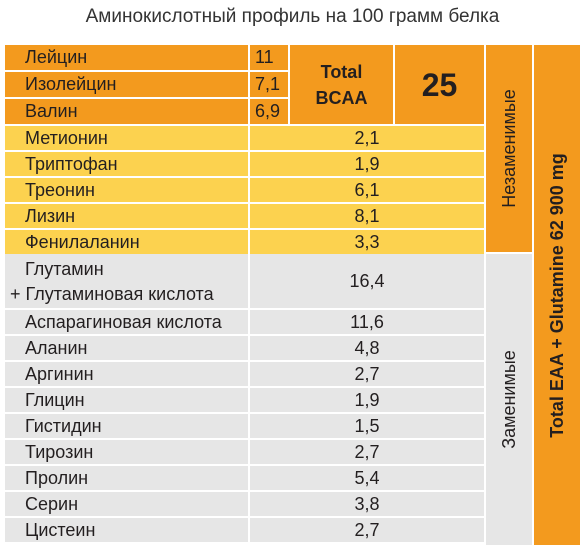 The image size is (585, 548). What do you see at coordinates (64, 269) in the screenshot?
I see `amino-name-line1: Глутамин` at bounding box center [64, 269].